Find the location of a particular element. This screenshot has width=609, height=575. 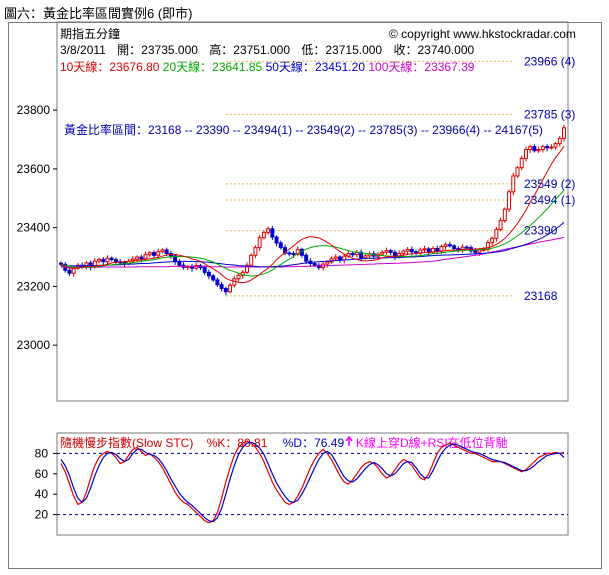

stc-y-tick-label: 80 is located at coordinates (42, 453).